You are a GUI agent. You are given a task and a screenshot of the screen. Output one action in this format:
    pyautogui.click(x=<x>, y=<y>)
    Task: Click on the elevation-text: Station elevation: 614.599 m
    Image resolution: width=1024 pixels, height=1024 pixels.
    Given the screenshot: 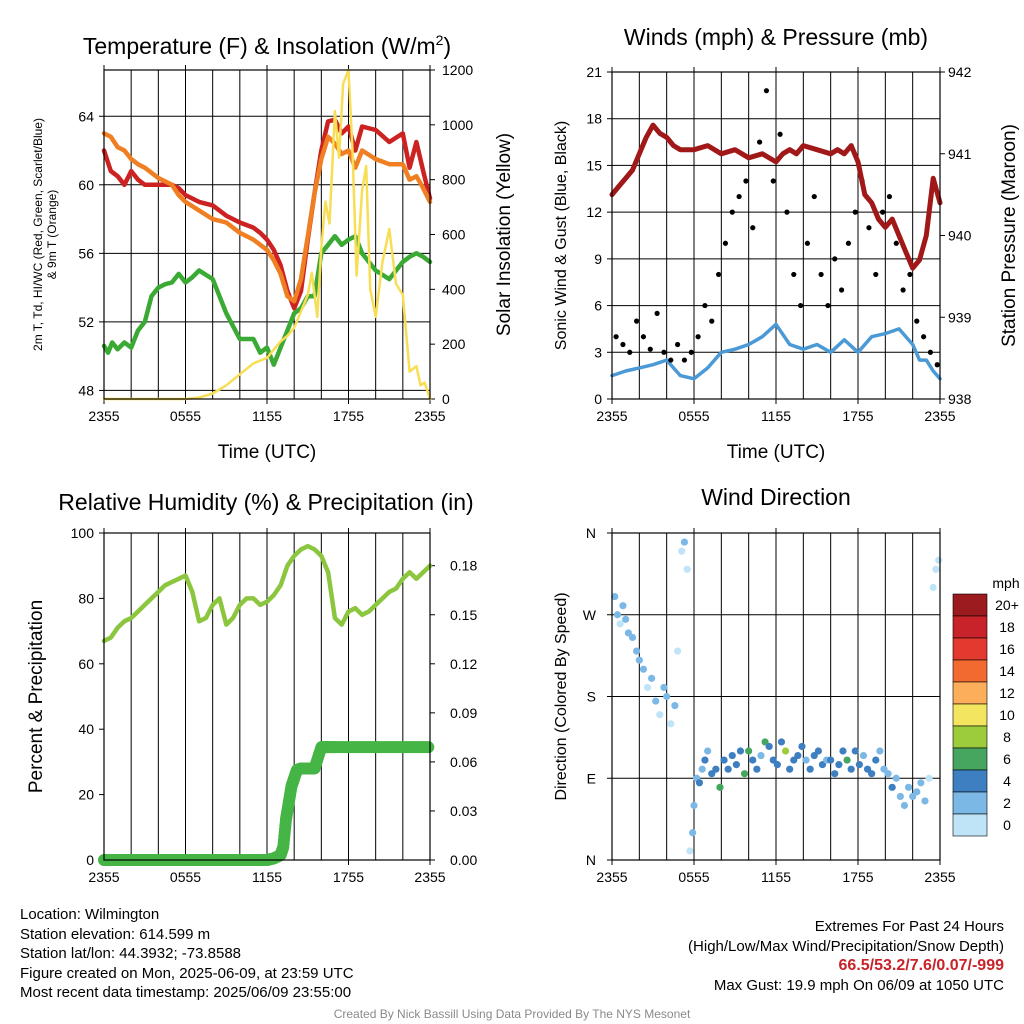 What is the action you would take?
    pyautogui.click(x=115, y=934)
    